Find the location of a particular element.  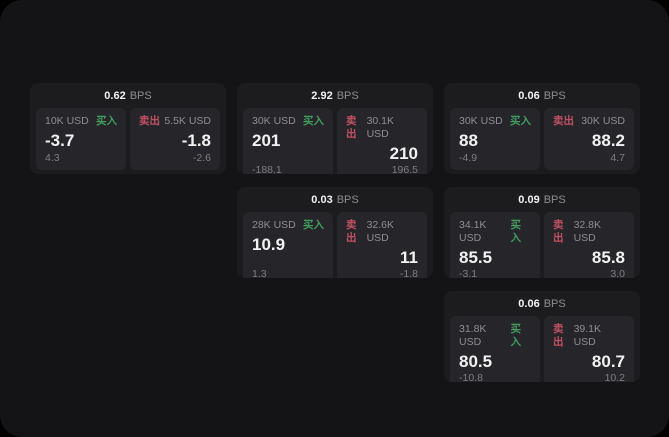

buy-sub-value: -10.8 is located at coordinates (471, 377).